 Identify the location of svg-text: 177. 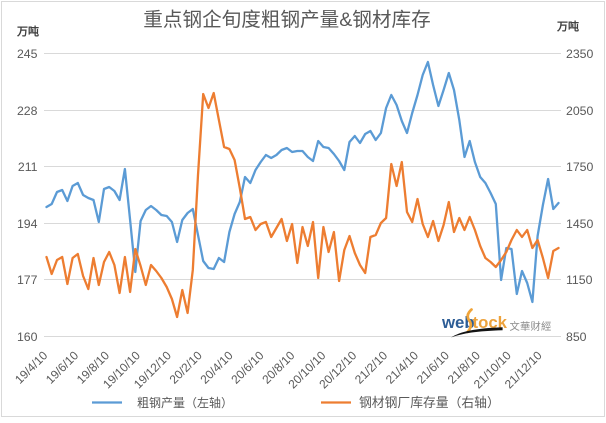
(27, 280).